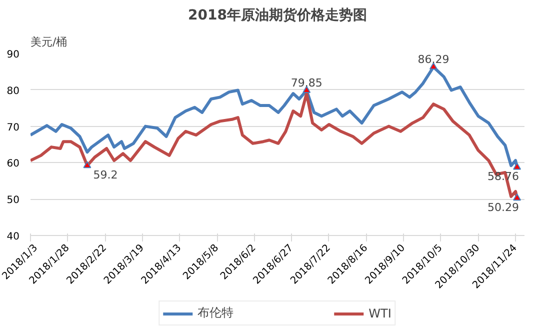 The width and height of the screenshot is (554, 332). What do you see at coordinates (105, 175) in the screenshot?
I see `annotation: 59.2` at bounding box center [105, 175].